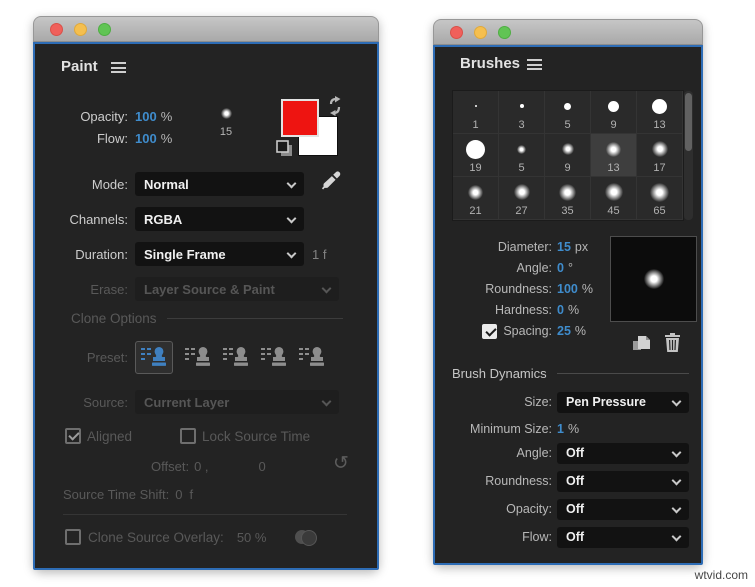 Image resolution: width=755 pixels, height=587 pixels. Describe the element at coordinates (104, 116) in the screenshot. I see `opacity-label: Opacity:` at that location.